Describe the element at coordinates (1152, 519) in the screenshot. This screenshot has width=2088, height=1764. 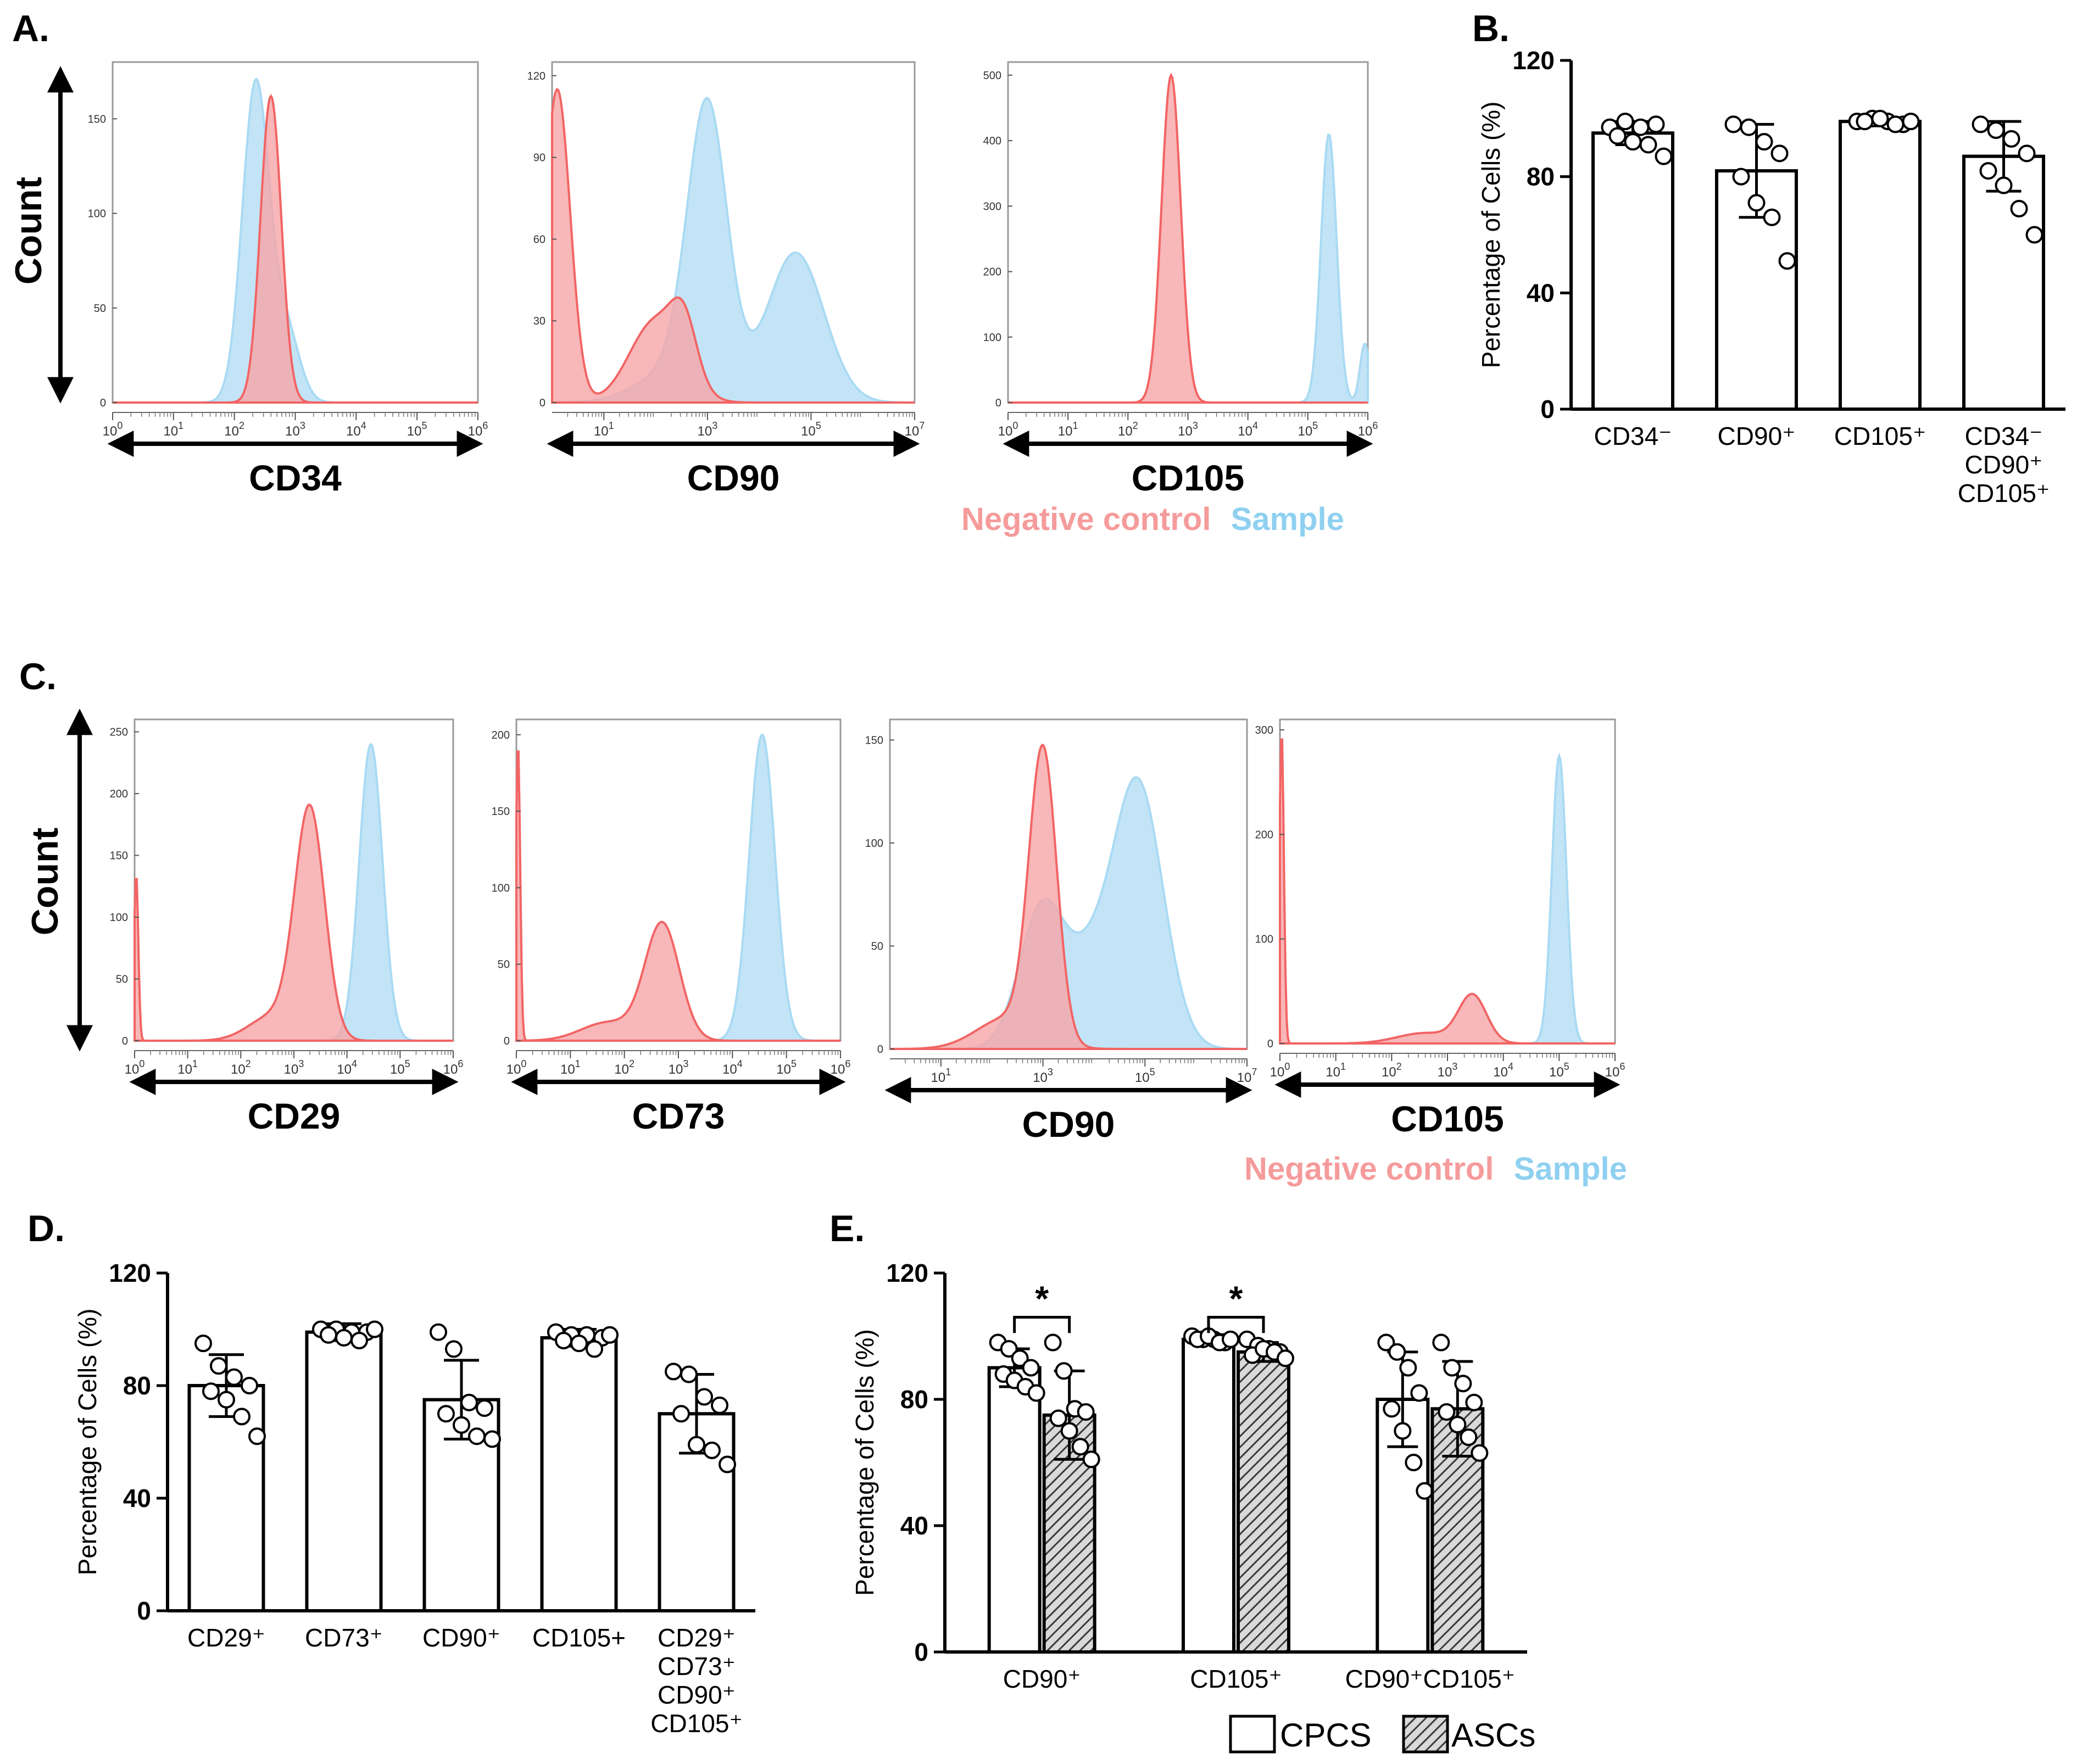
I see `legend-row-a: Negative control Sample` at that location.